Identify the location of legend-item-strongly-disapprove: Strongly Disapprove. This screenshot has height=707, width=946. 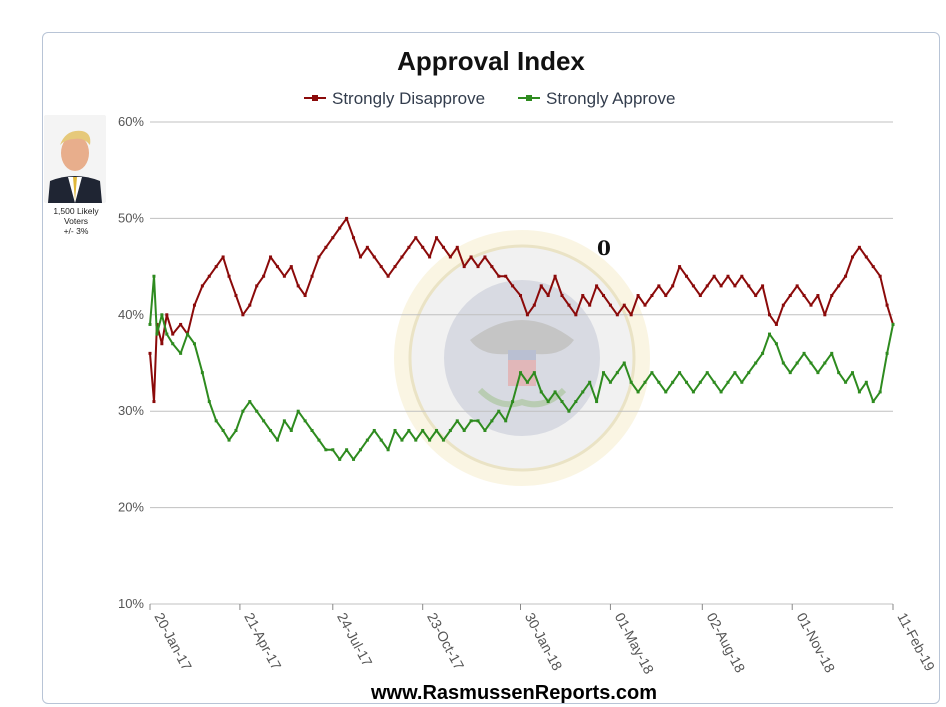
(394, 98).